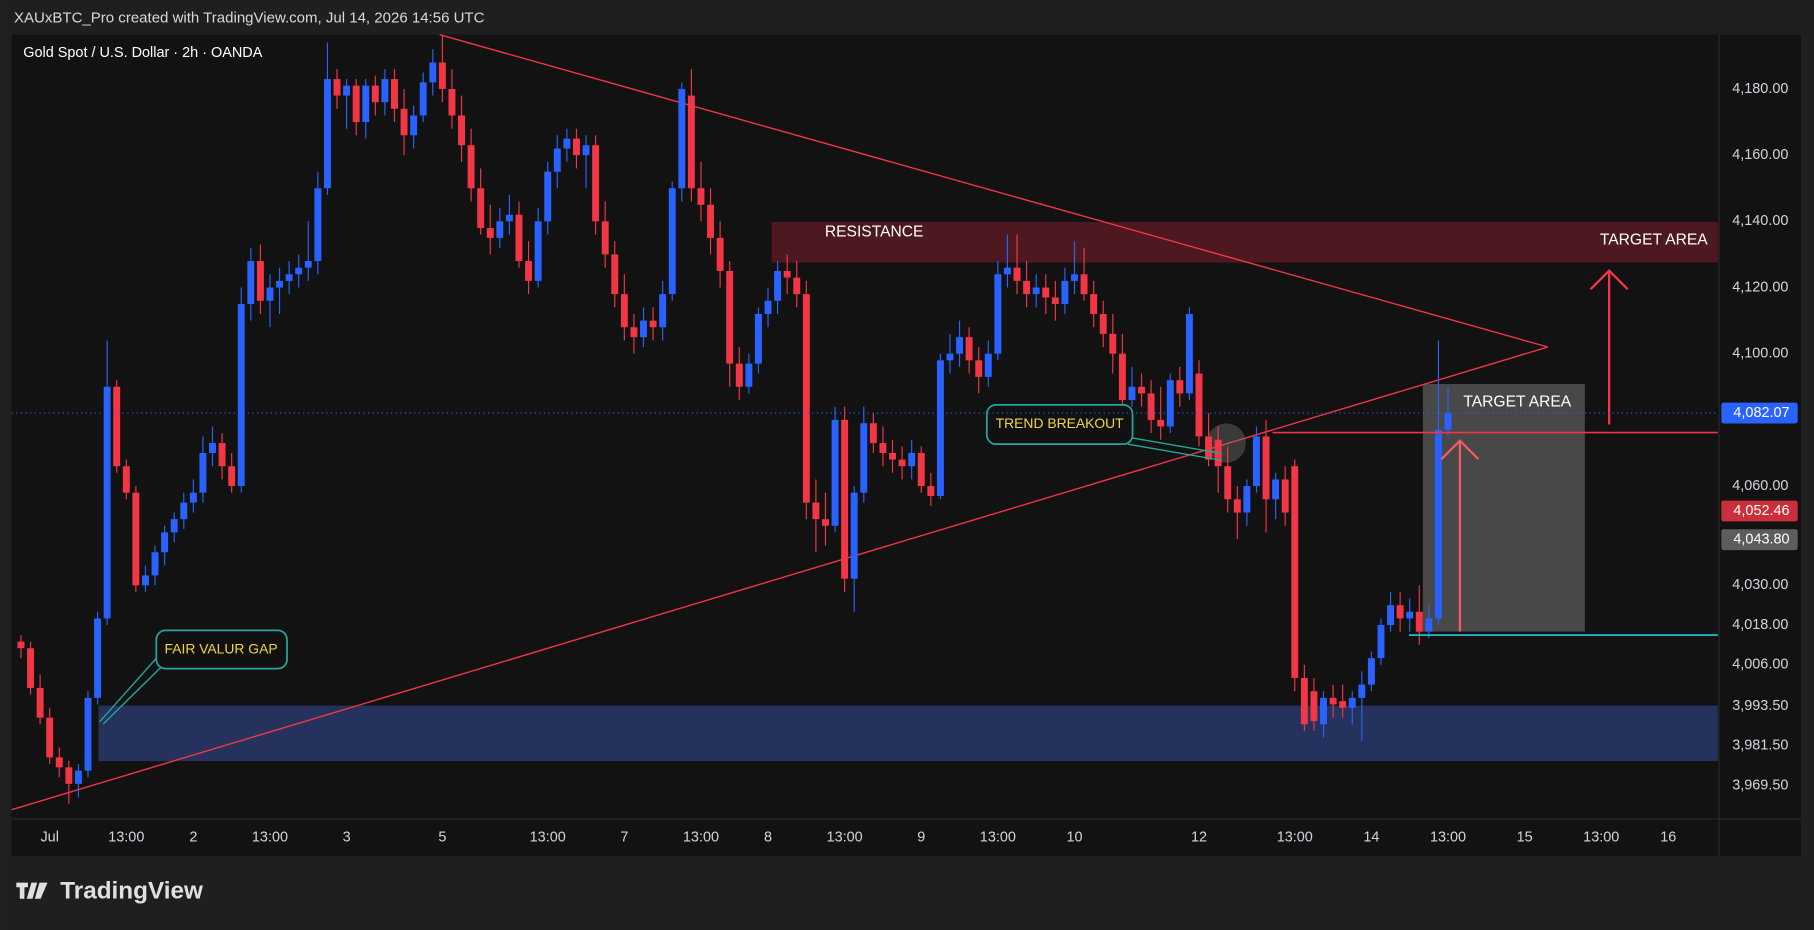 This screenshot has width=1814, height=930. What do you see at coordinates (624, 837) in the screenshot?
I see `x-tick-label: 7` at bounding box center [624, 837].